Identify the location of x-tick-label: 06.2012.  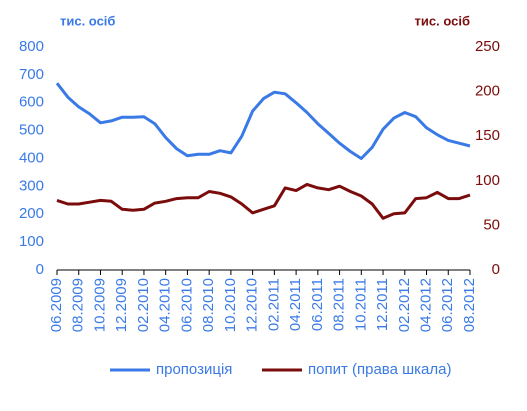
(447, 305).